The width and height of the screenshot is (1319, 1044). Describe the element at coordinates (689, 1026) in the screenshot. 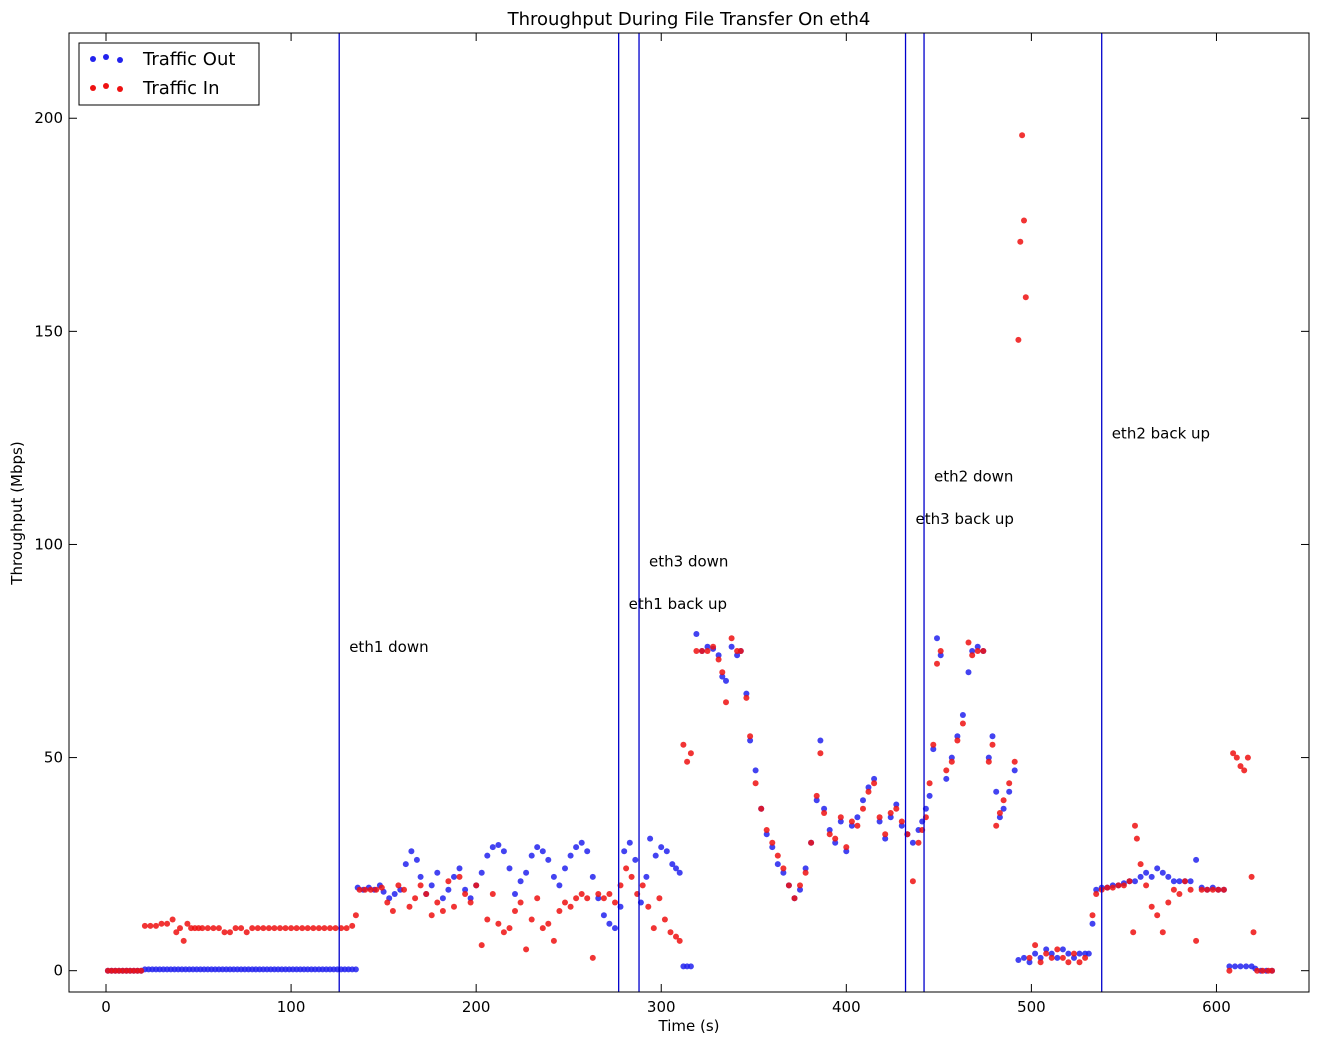

I see `x-axis-title: Time (s)` at that location.